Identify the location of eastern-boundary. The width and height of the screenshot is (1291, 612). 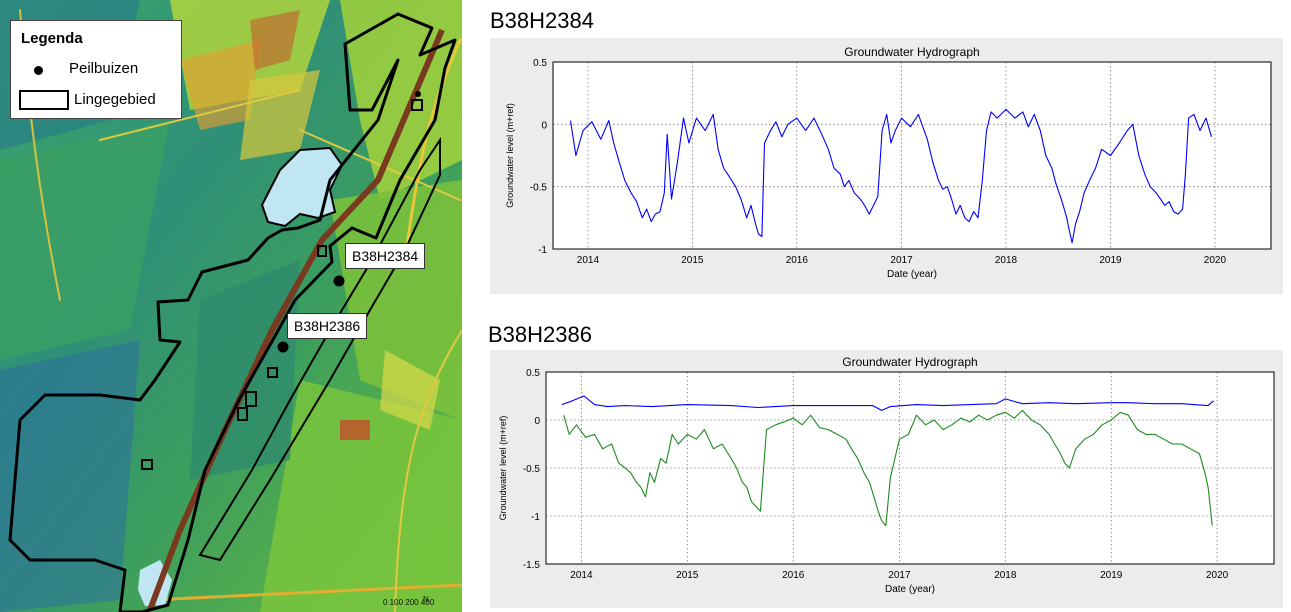
(319, 349).